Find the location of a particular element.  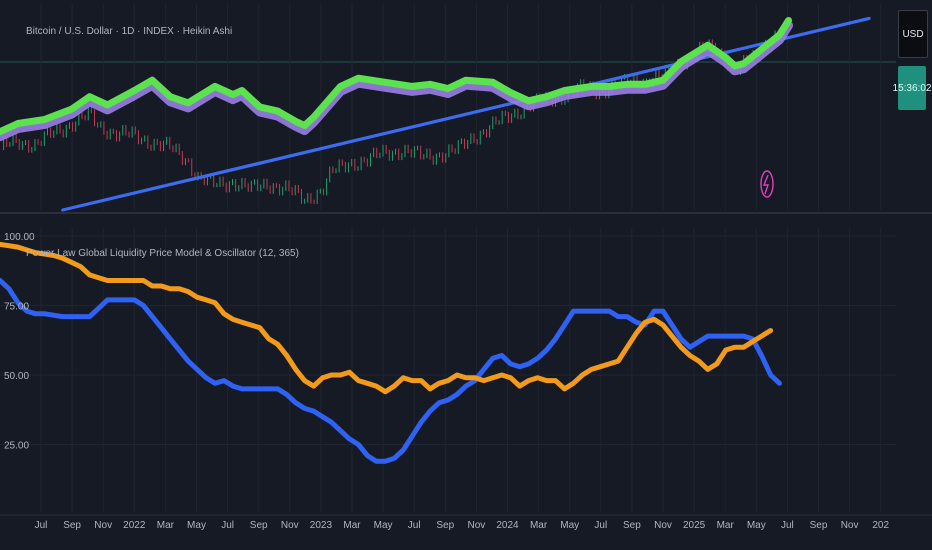

y-tick-label: 75.00 is located at coordinates (16, 307).